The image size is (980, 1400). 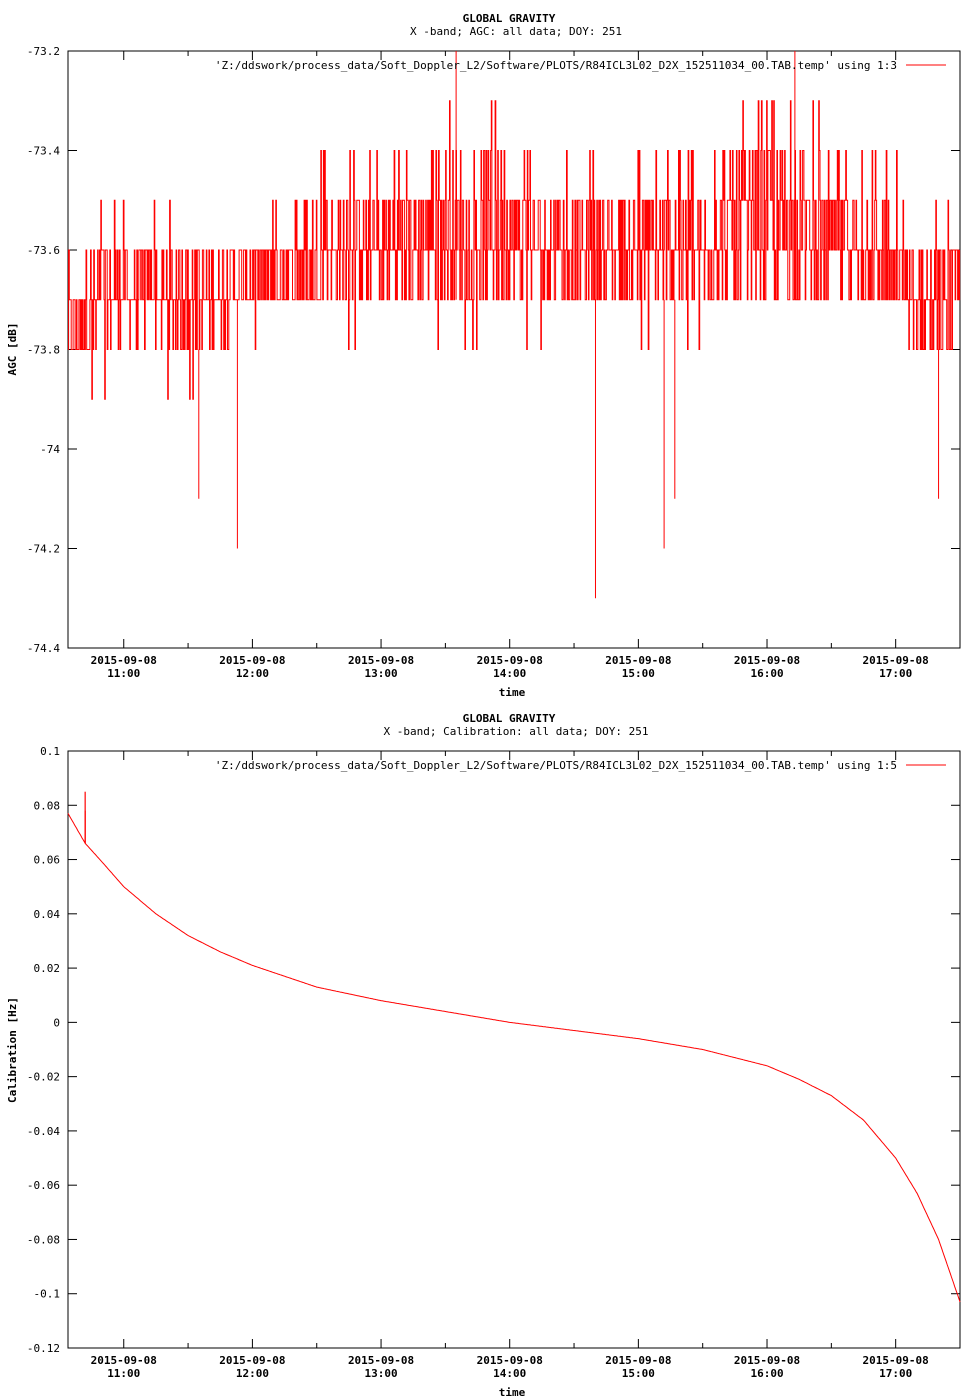 I want to click on y-tick-label: -0.12, so click(x=43, y=1348).